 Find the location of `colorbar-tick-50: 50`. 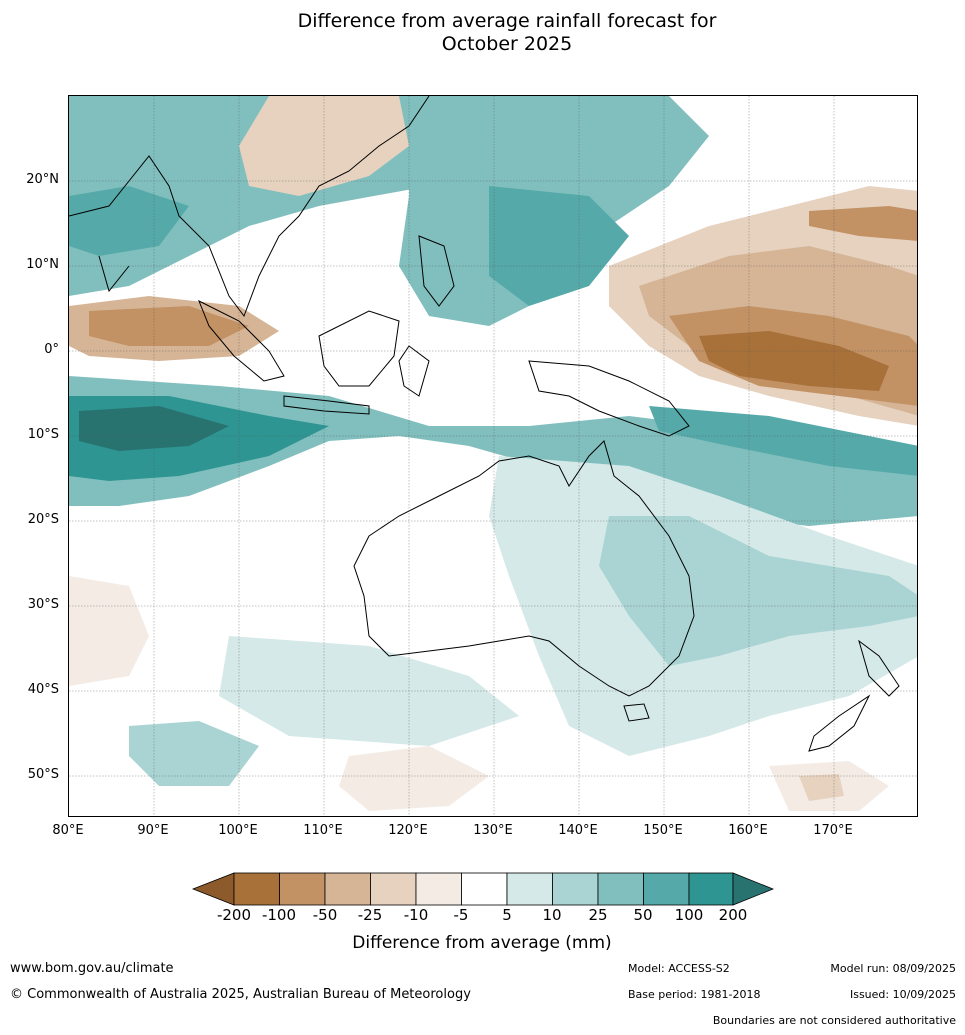

colorbar-tick-50: 50 is located at coordinates (643, 915).